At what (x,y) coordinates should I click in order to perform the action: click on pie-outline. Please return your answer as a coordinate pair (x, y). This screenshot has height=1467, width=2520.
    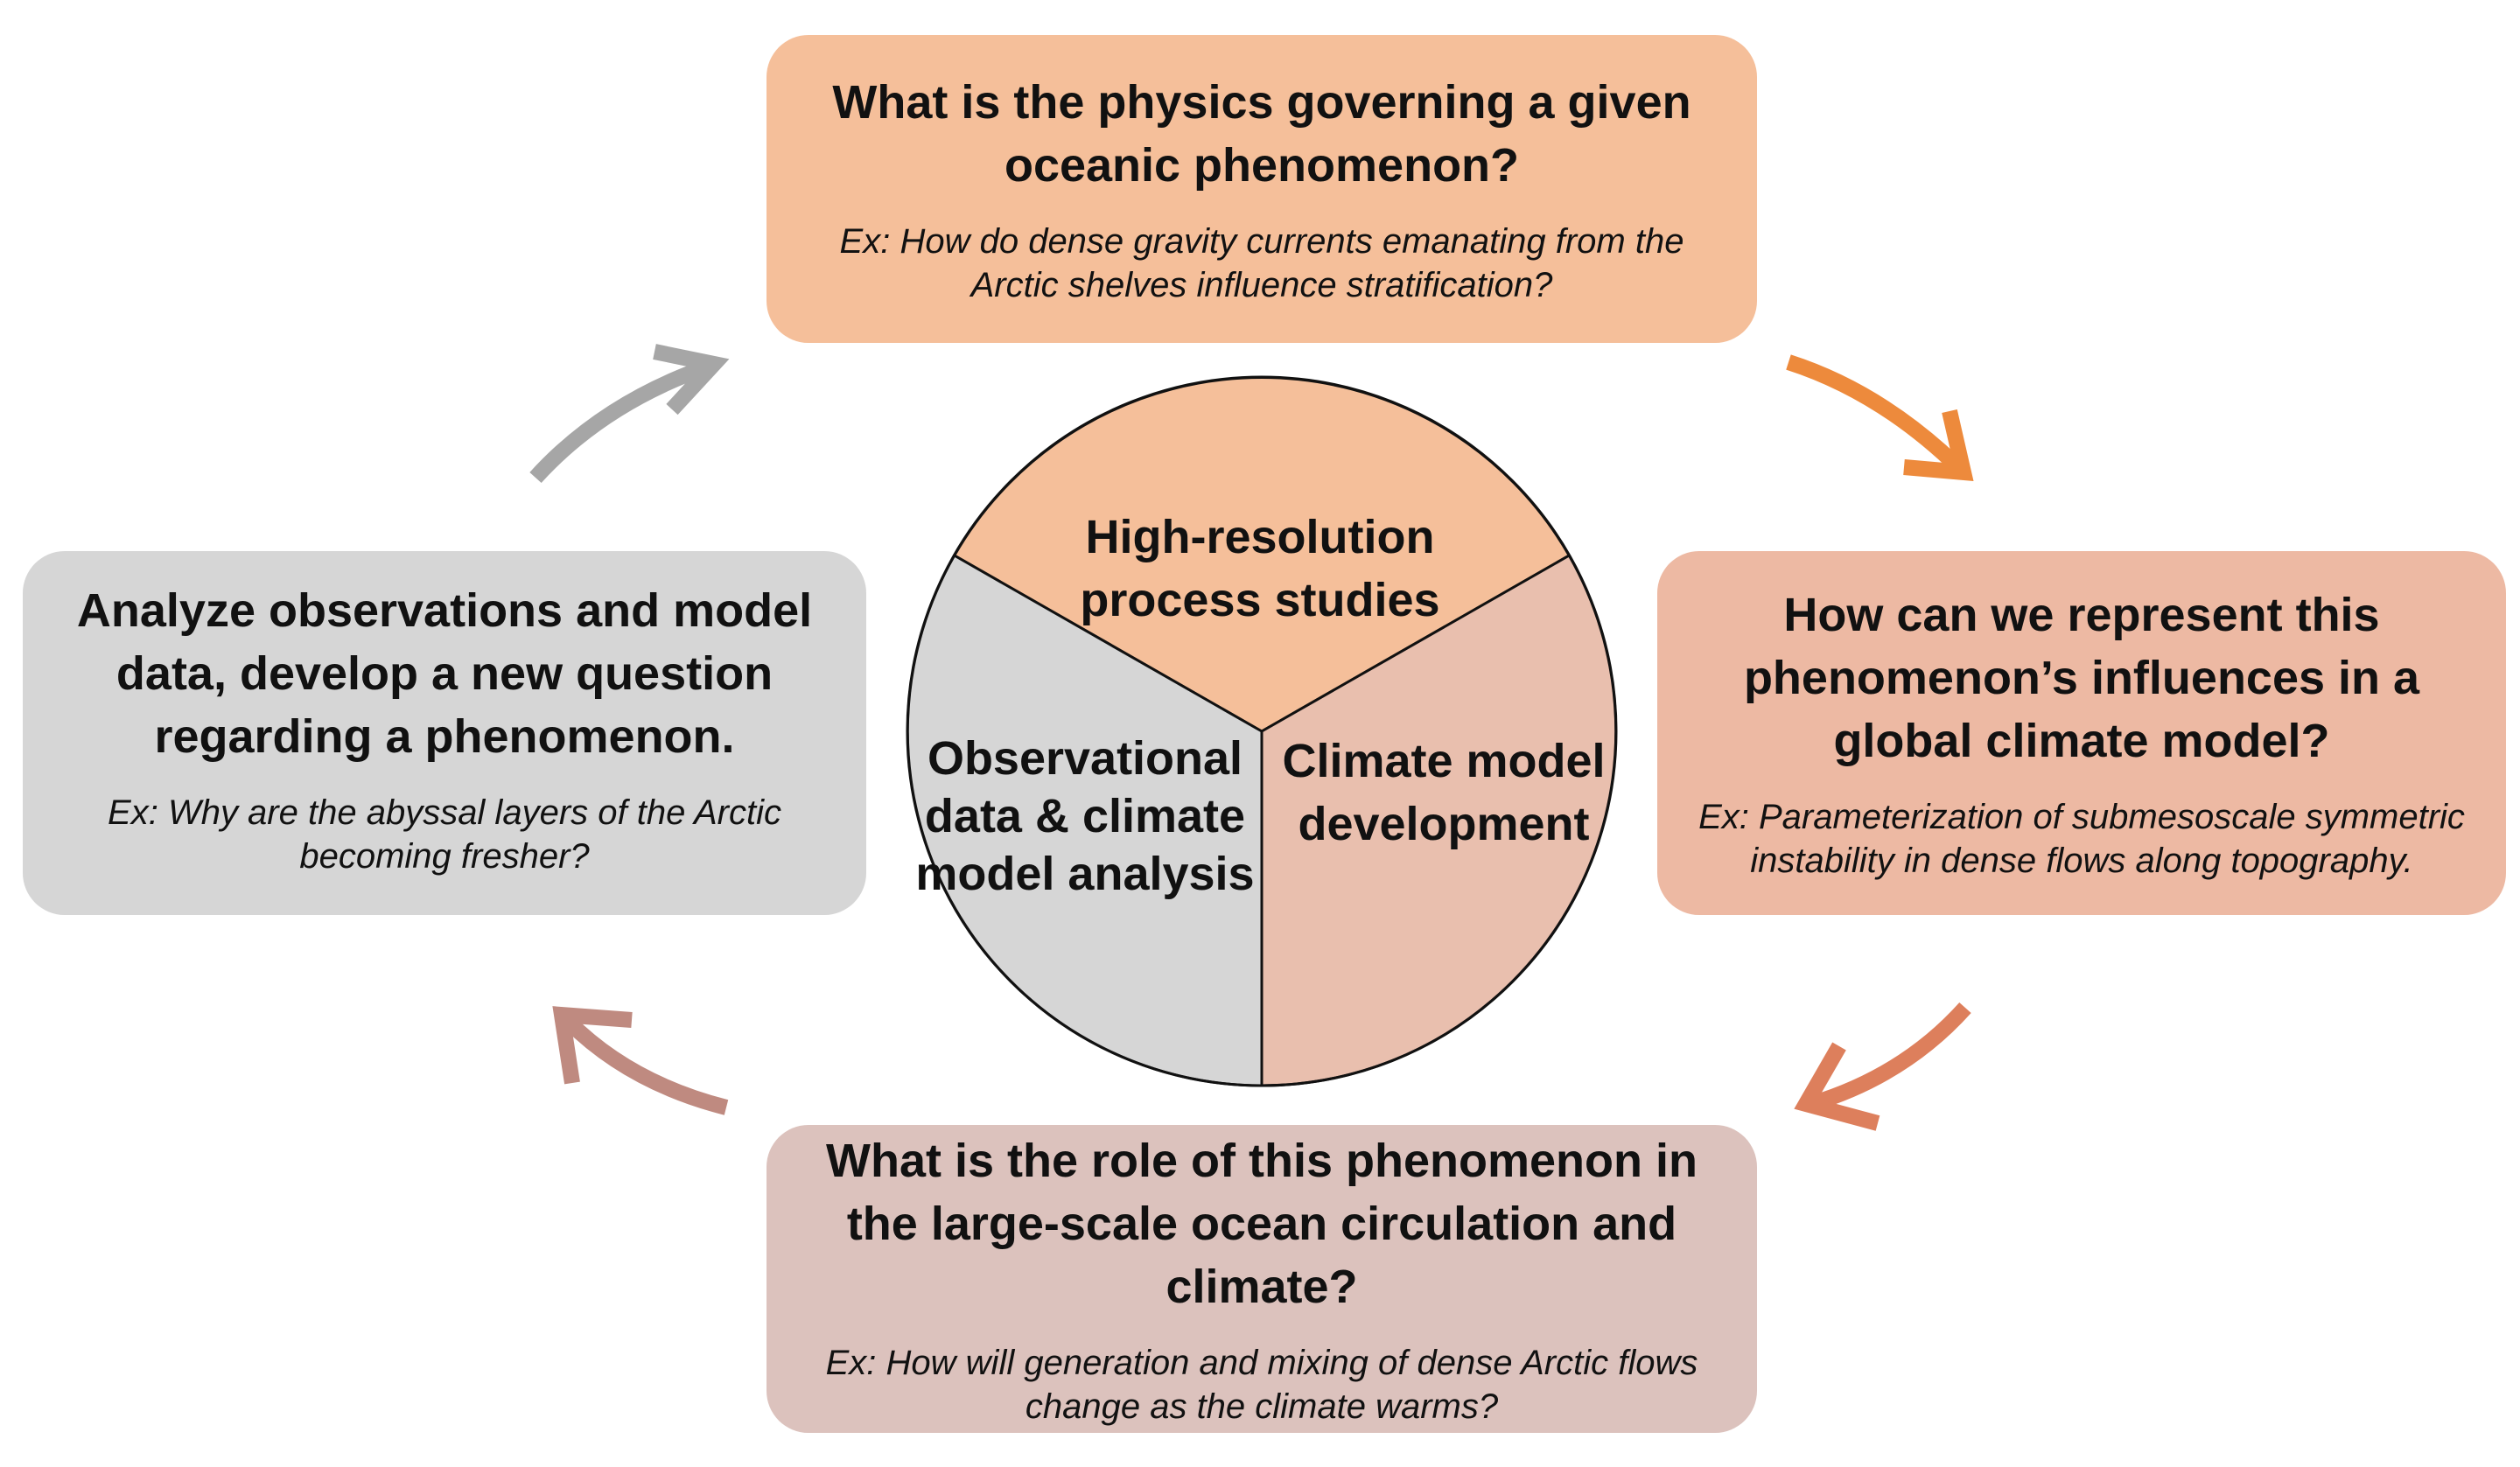
    Looking at the image, I should click on (1262, 731).